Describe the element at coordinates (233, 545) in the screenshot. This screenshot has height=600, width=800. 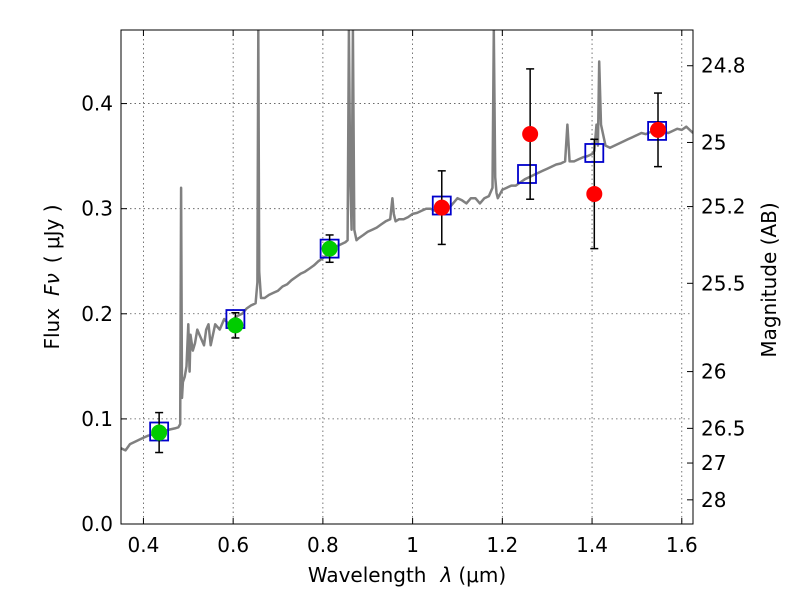
I see `x-tick-label: 0.6` at that location.